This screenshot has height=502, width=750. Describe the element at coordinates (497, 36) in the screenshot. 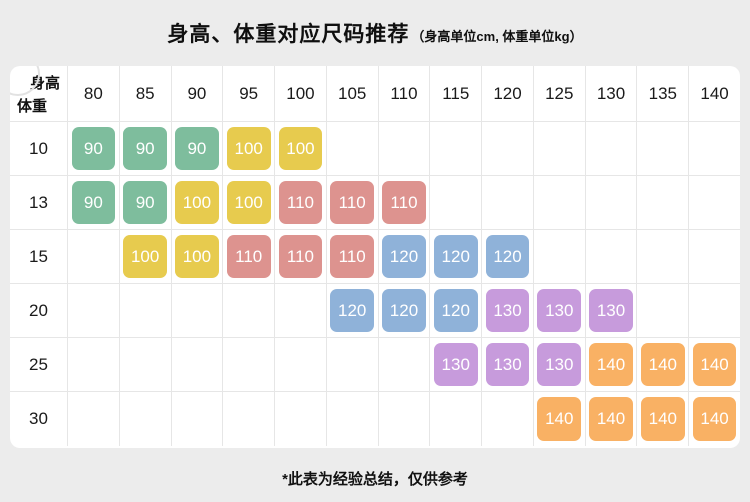

I see `title-sub: （身高单位cm, 体重单位kg）` at that location.